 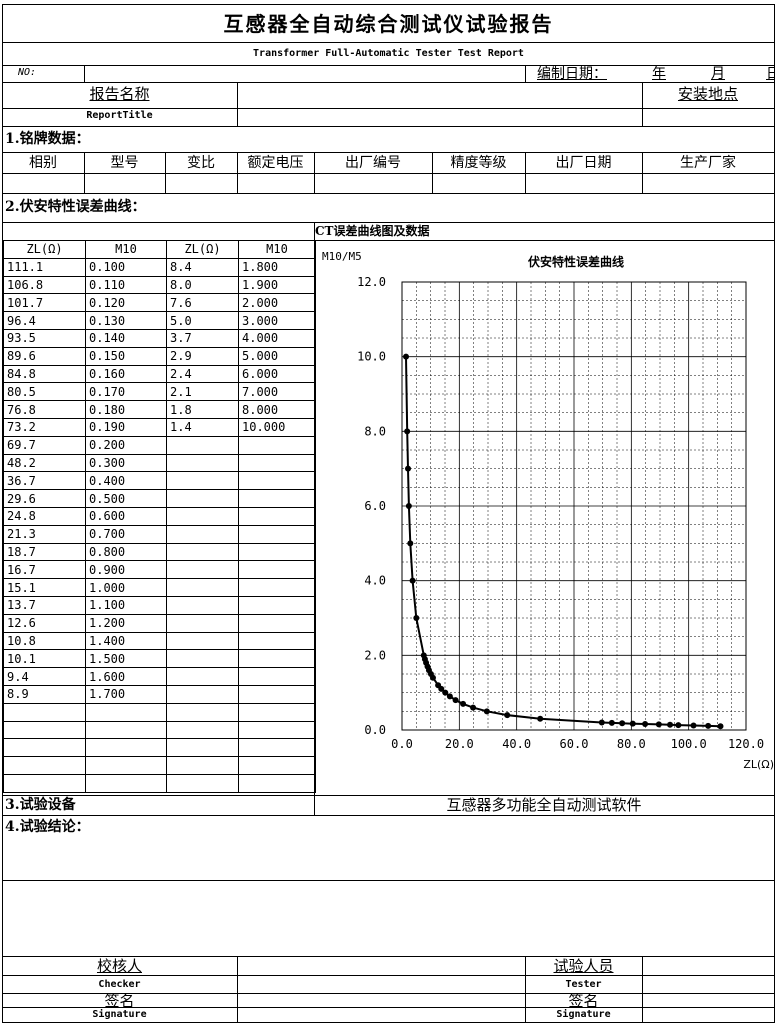 I want to click on y-tick-label: 0.0, so click(x=375, y=730).